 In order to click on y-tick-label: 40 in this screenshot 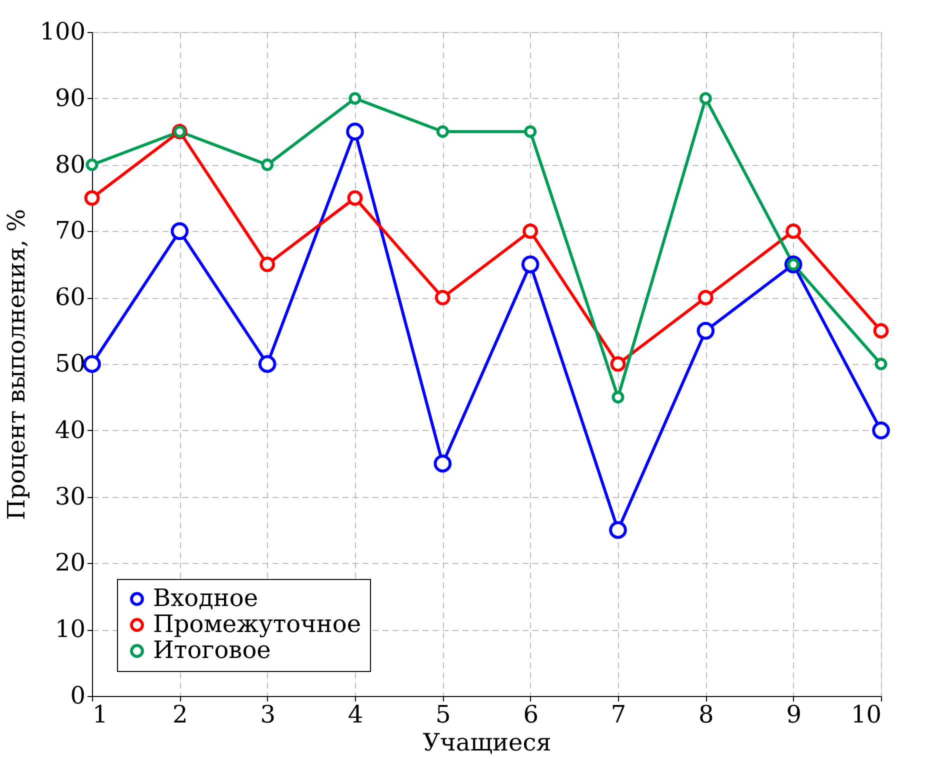, I will do `click(70, 430)`.